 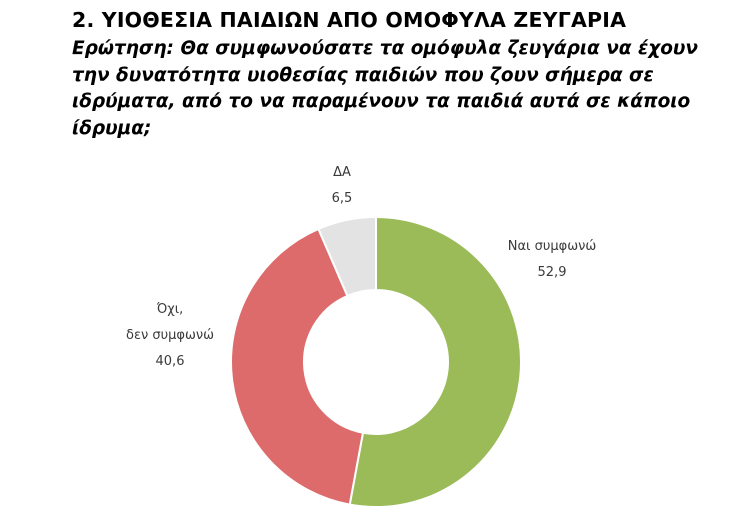 I want to click on slice-value-dk: 6,5, so click(x=342, y=198).